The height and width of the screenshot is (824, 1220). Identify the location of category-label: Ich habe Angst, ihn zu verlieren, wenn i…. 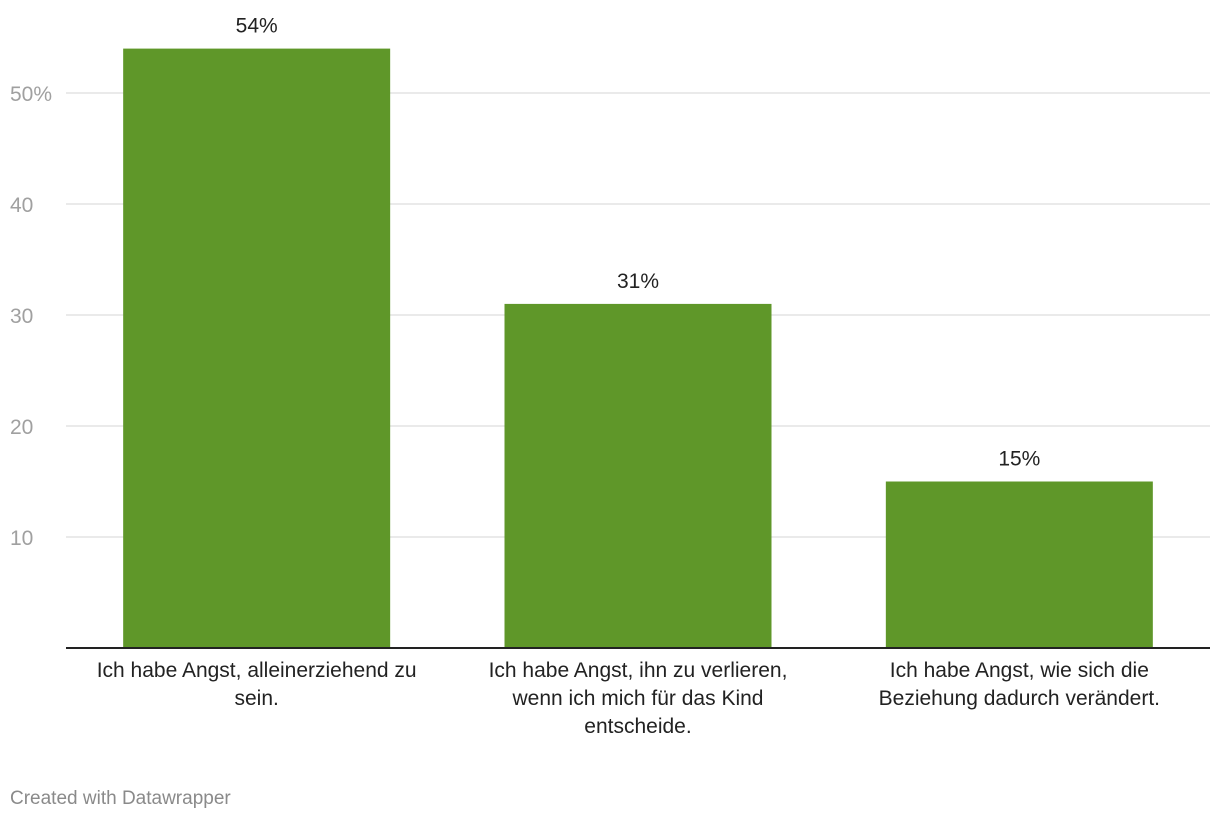
(638, 698).